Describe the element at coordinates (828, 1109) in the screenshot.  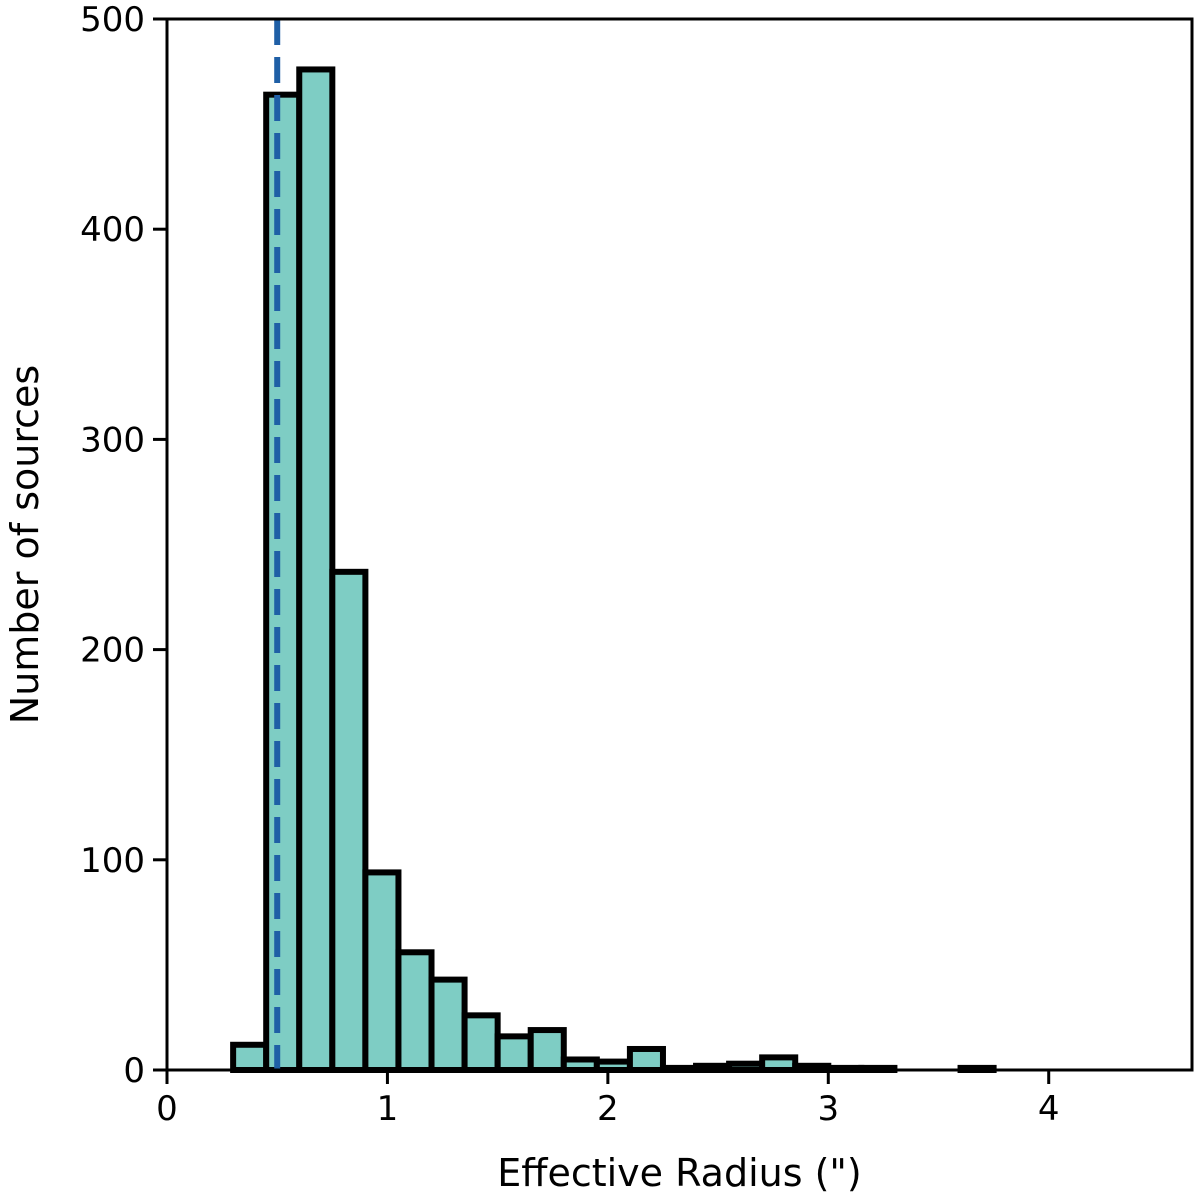
I see `x-tick-label: 3` at that location.